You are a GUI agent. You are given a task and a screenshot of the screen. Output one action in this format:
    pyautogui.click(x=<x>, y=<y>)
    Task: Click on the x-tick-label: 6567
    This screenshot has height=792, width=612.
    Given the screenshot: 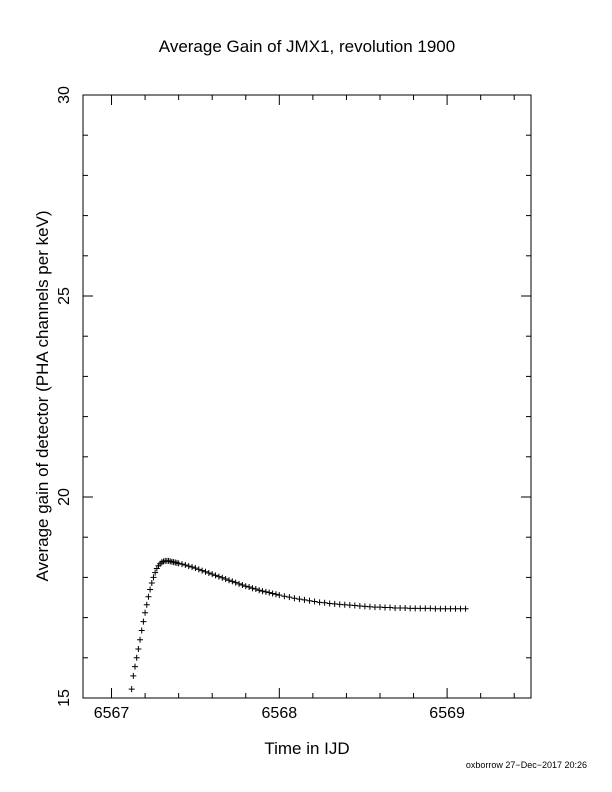 What is the action you would take?
    pyautogui.click(x=112, y=713)
    